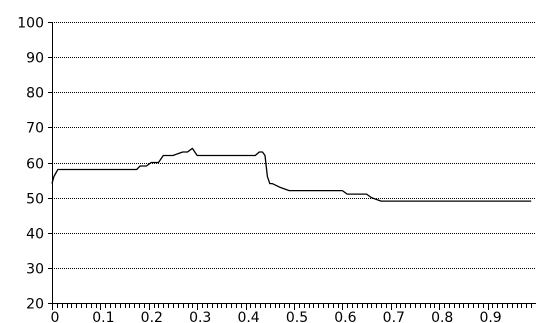  I want to click on y-tick-label: 20, so click(35, 305).